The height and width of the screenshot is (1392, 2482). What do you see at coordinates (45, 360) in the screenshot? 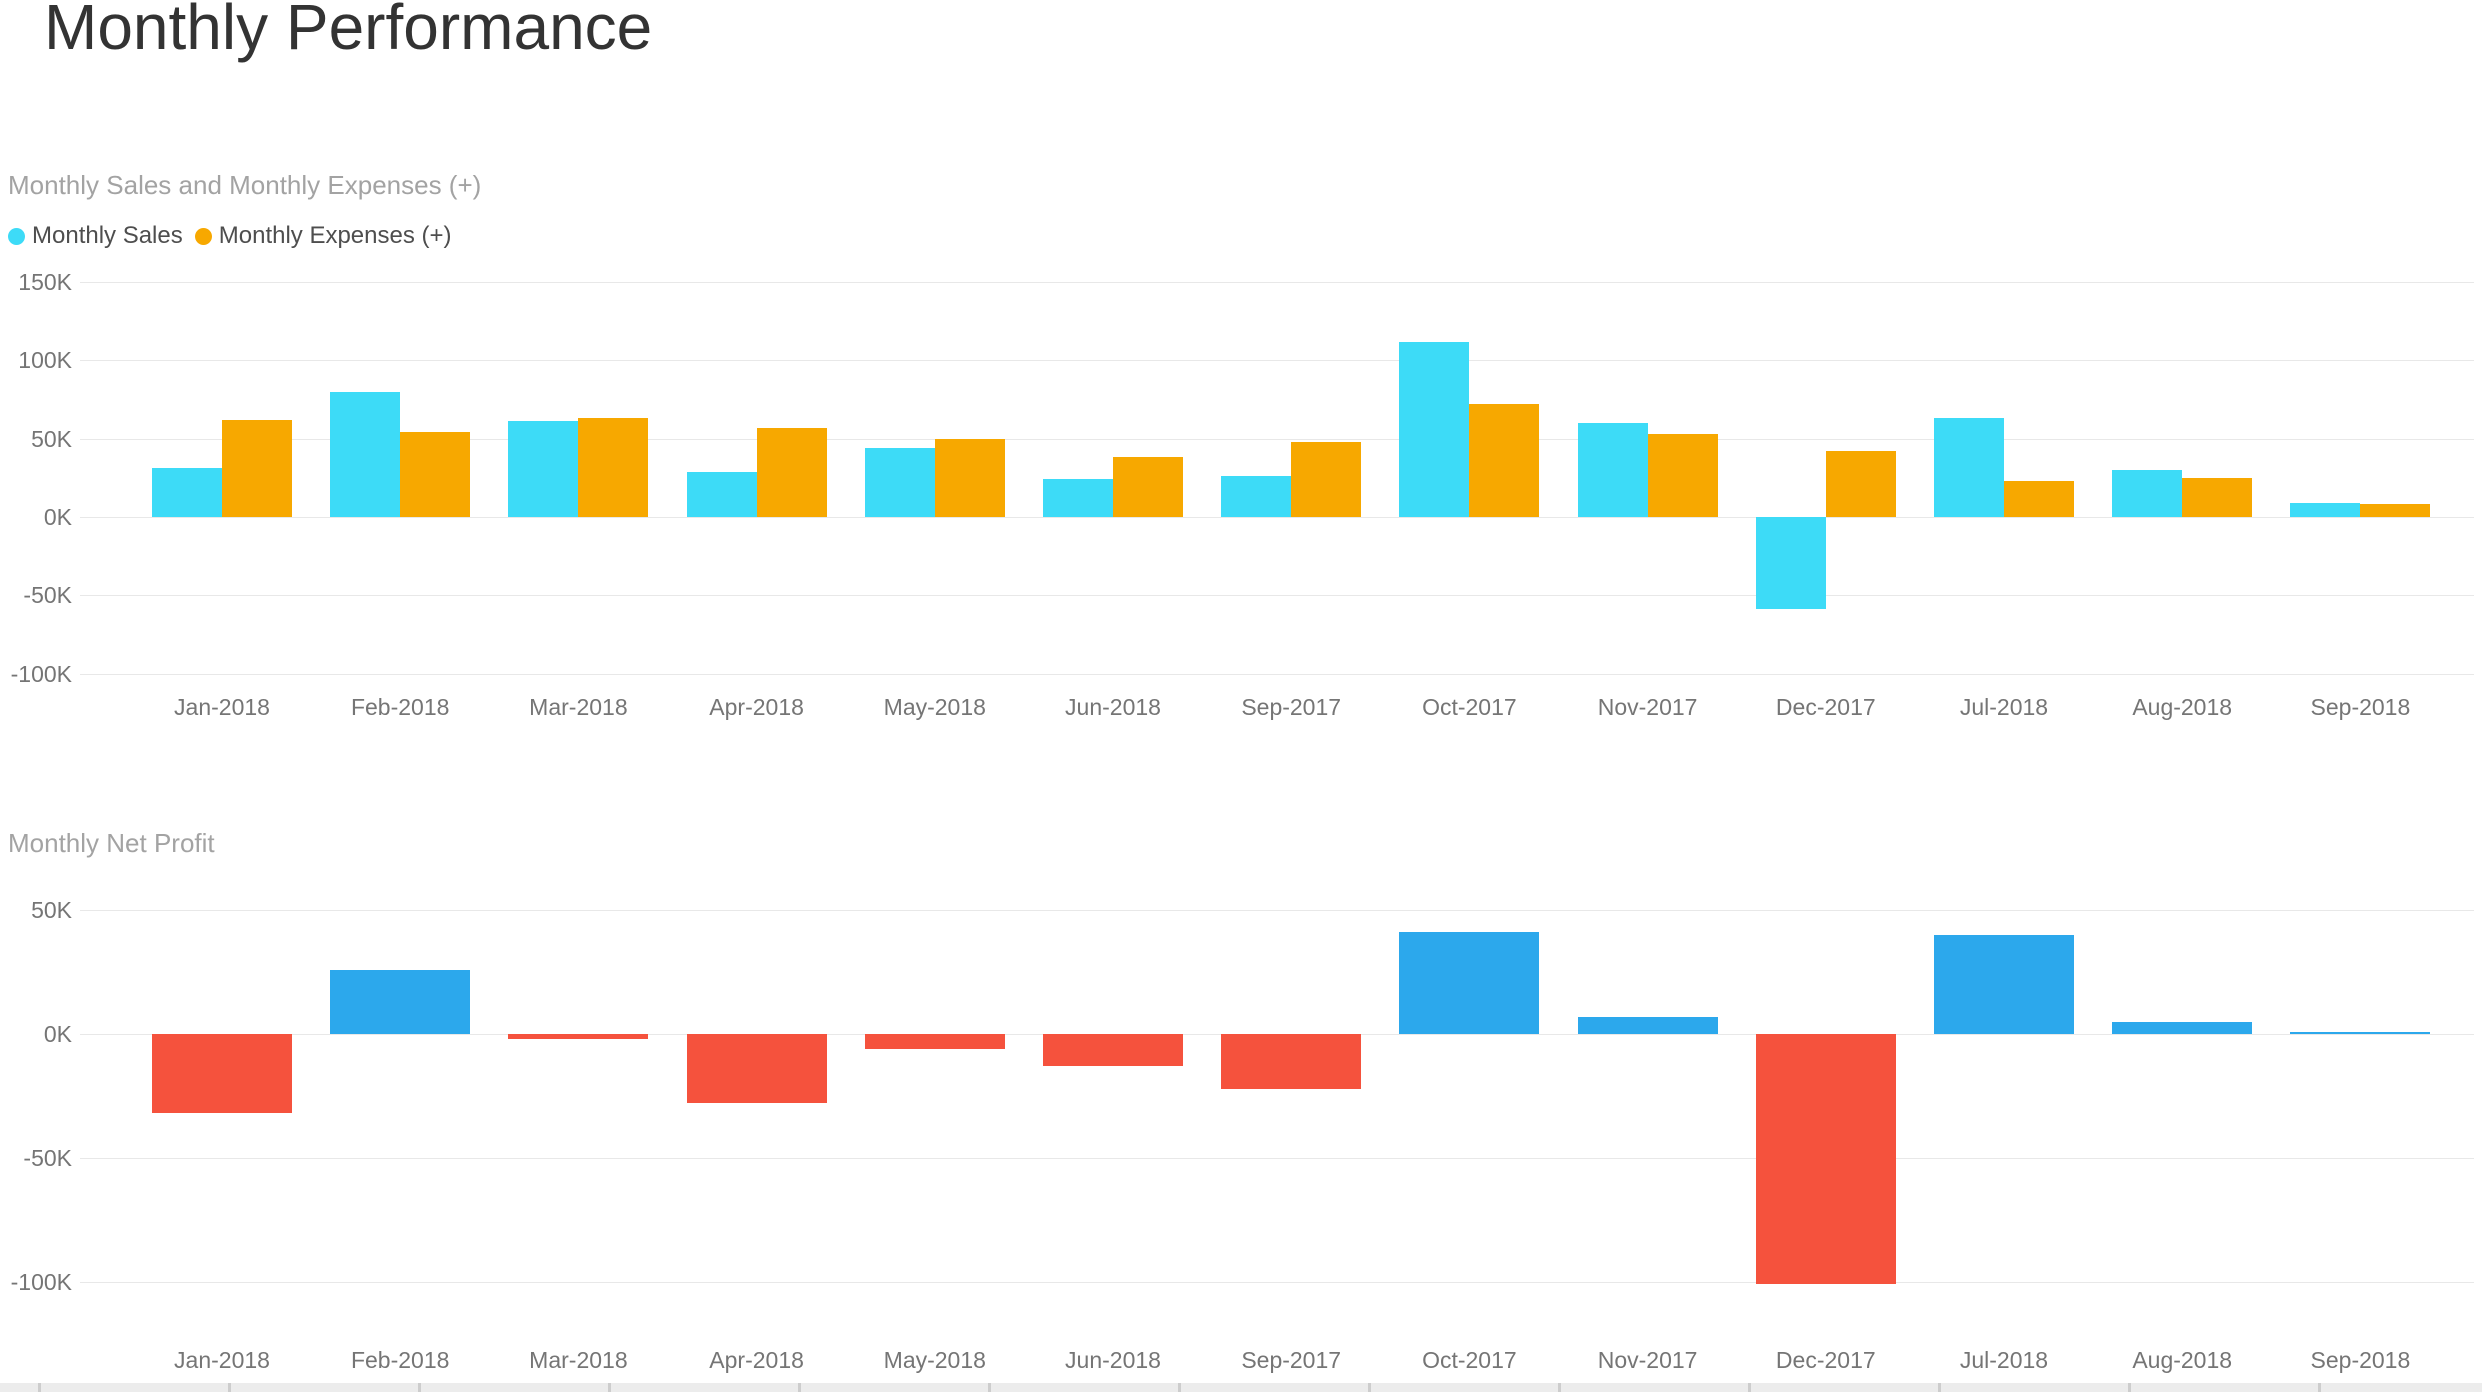
I see `y-axis-tick-label: 100K` at bounding box center [45, 360].